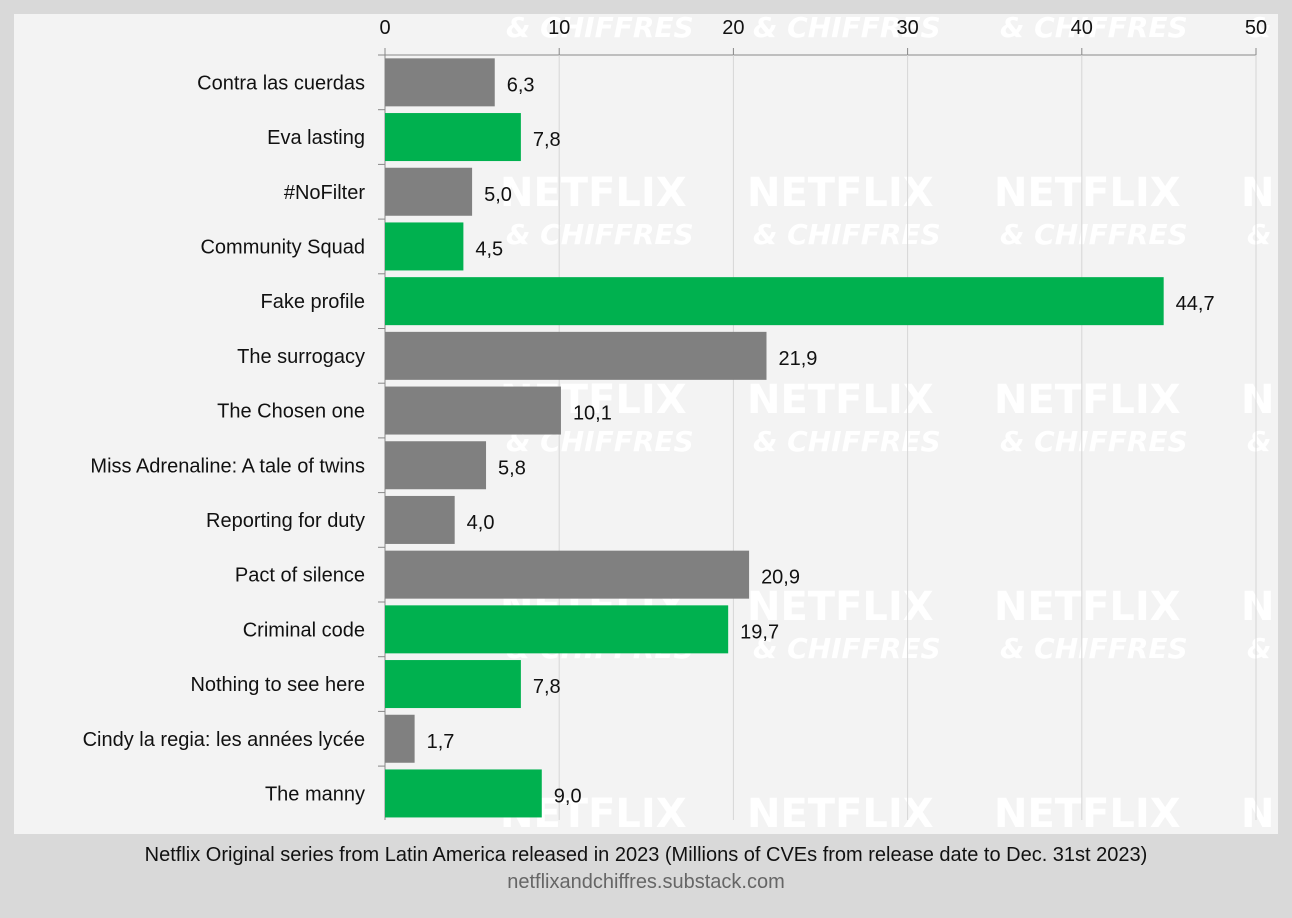  What do you see at coordinates (313, 302) in the screenshot?
I see `category-label: Fake profile` at bounding box center [313, 302].